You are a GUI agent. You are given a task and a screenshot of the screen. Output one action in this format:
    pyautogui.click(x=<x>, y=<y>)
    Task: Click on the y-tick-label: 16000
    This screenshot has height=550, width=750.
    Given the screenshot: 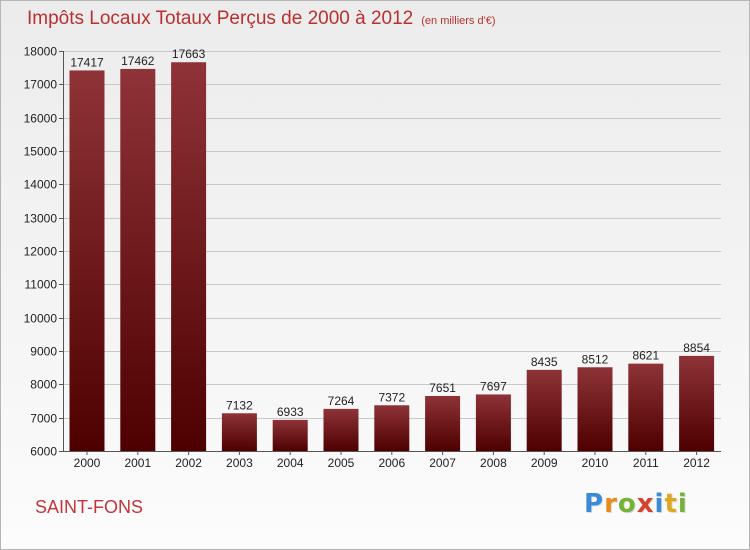 What is the action you would take?
    pyautogui.click(x=41, y=119)
    